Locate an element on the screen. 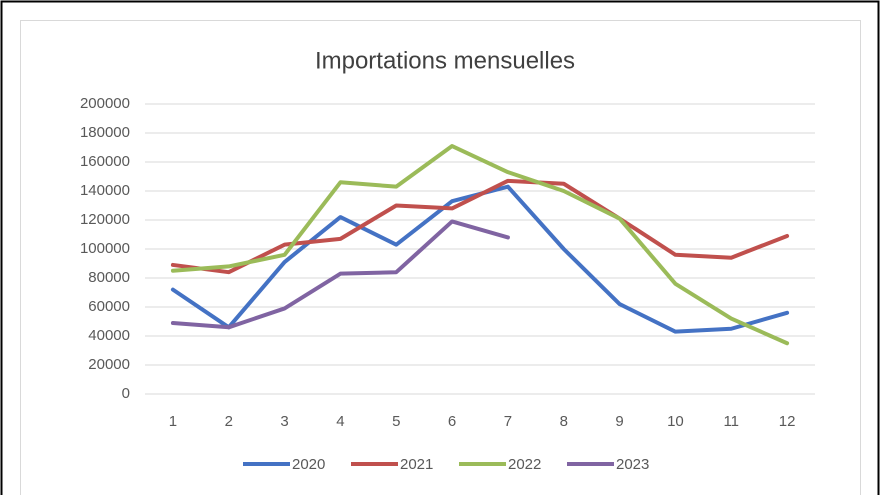  x-tick-label: 8 is located at coordinates (564, 421).